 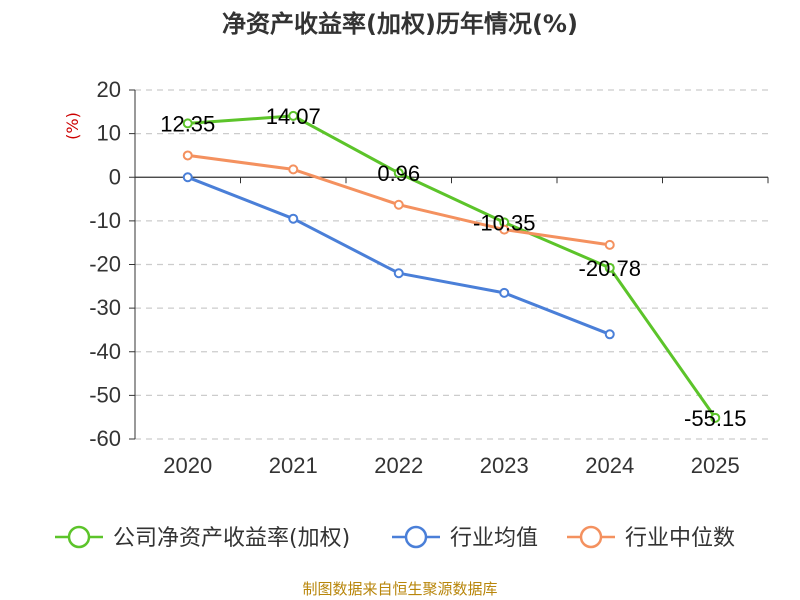 I want to click on y-tick-label: 0, so click(x=115, y=176).